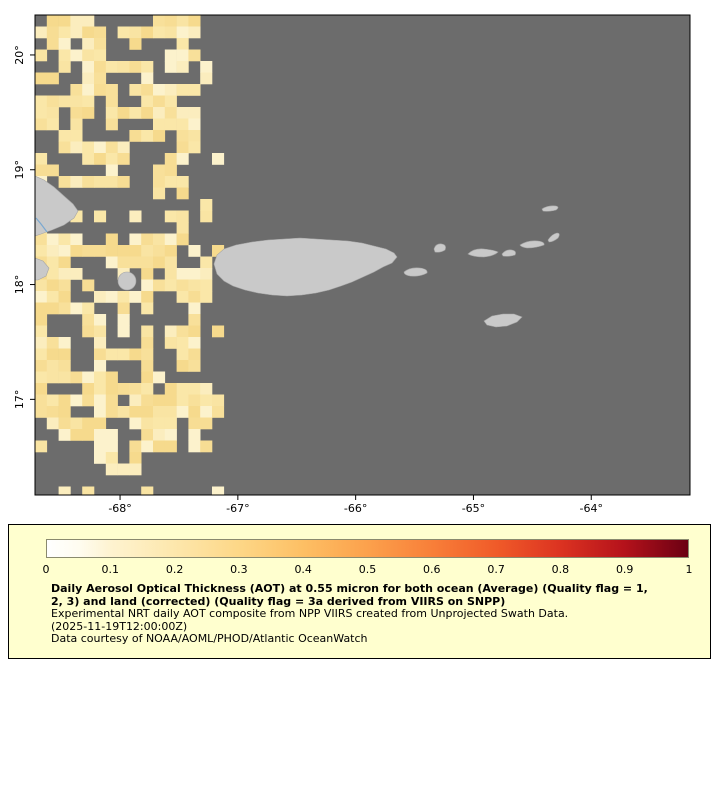  What do you see at coordinates (532, 244) in the screenshot?
I see `tortola` at bounding box center [532, 244].